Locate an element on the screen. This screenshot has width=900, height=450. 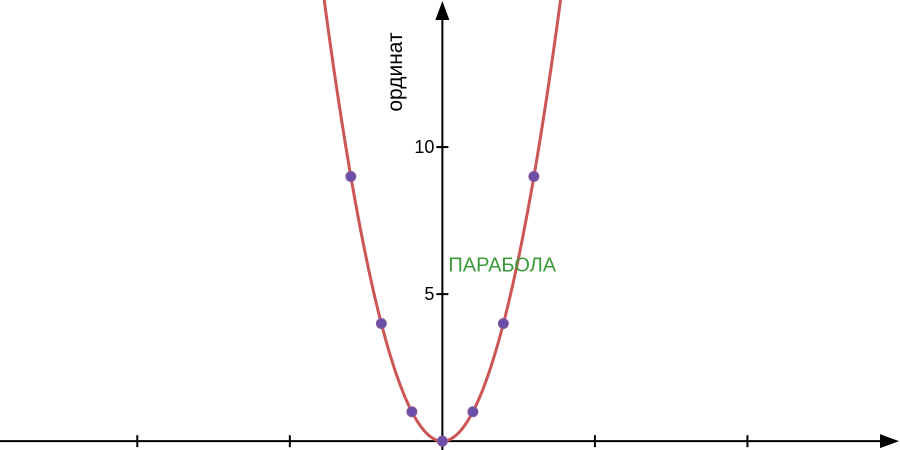
x-axis-arrow is located at coordinates (889, 441).